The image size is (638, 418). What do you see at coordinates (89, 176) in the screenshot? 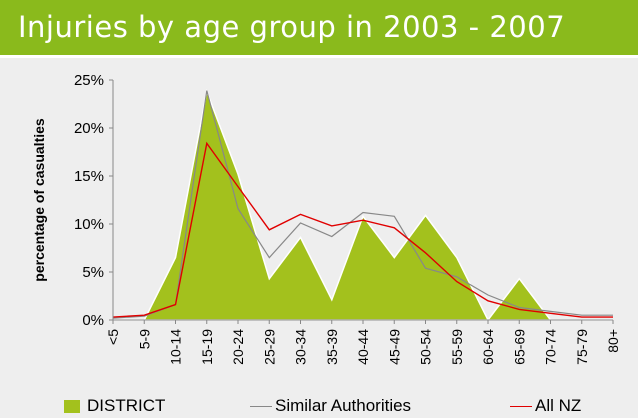
I see `y-tick-label: 15%` at bounding box center [89, 176].